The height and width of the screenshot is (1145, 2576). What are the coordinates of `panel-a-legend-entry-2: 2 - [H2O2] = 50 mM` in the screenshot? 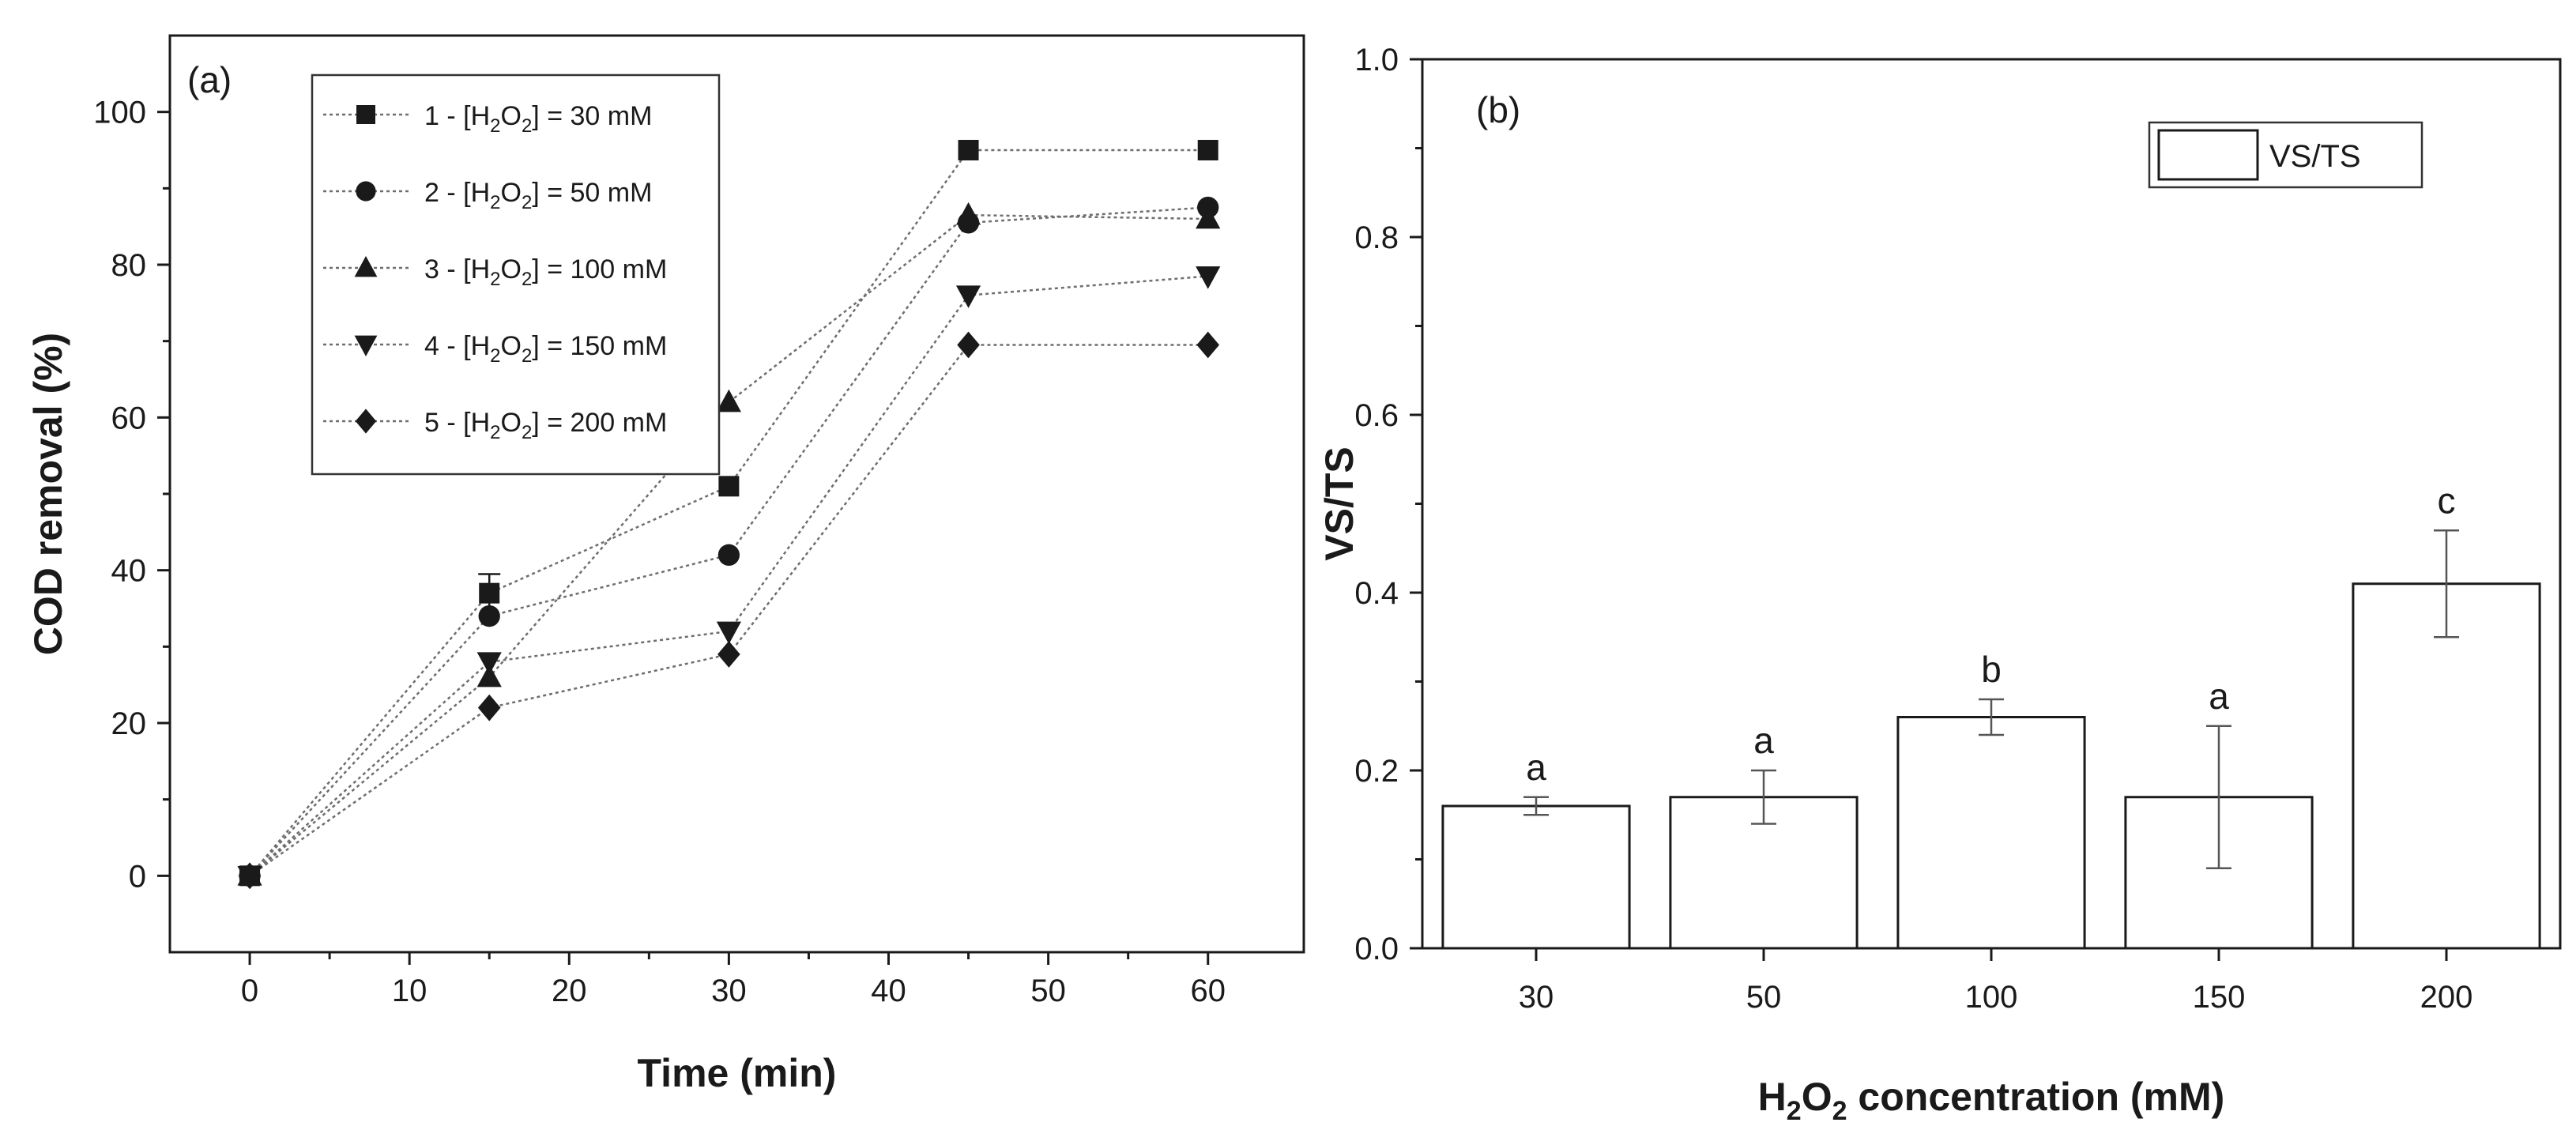 It's located at (538, 195).